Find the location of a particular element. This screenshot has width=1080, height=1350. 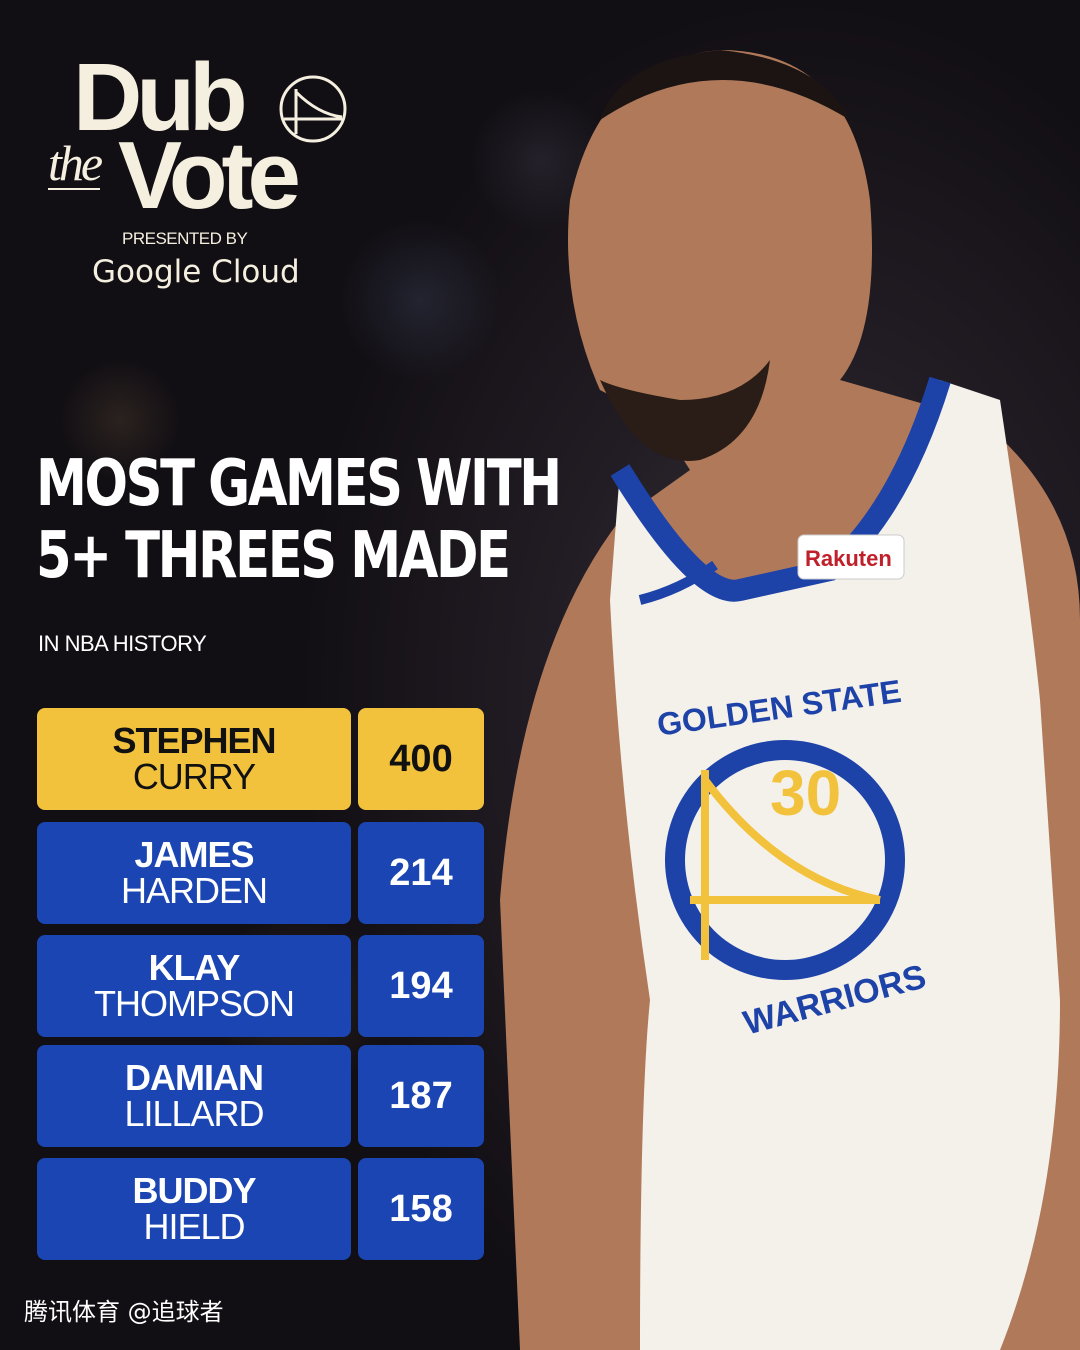

player-name-box: DAMIAN LILLARD is located at coordinates (194, 1096).